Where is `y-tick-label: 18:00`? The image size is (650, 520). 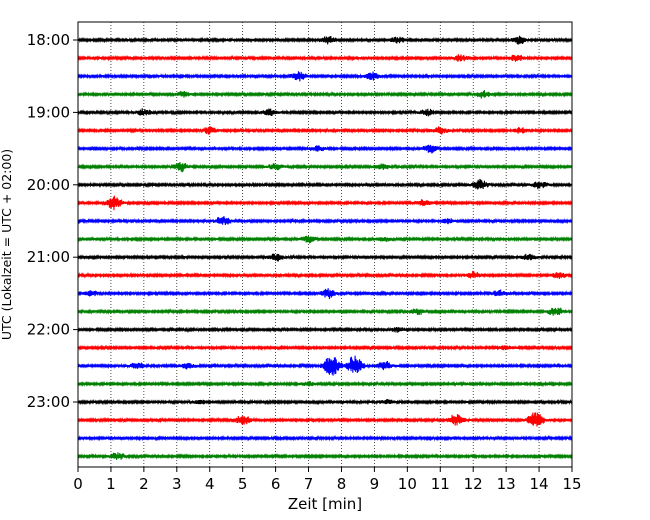
y-tick-label: 18:00 is located at coordinates (48, 40).